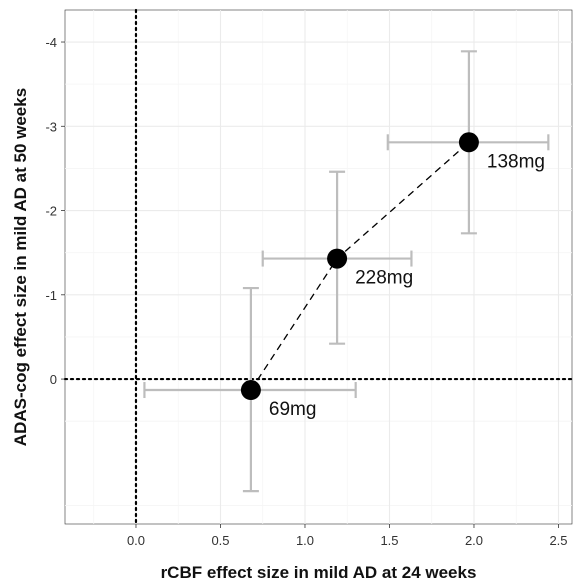  What do you see at coordinates (474, 540) in the screenshot?
I see `x-tick-label: 2.0` at bounding box center [474, 540].